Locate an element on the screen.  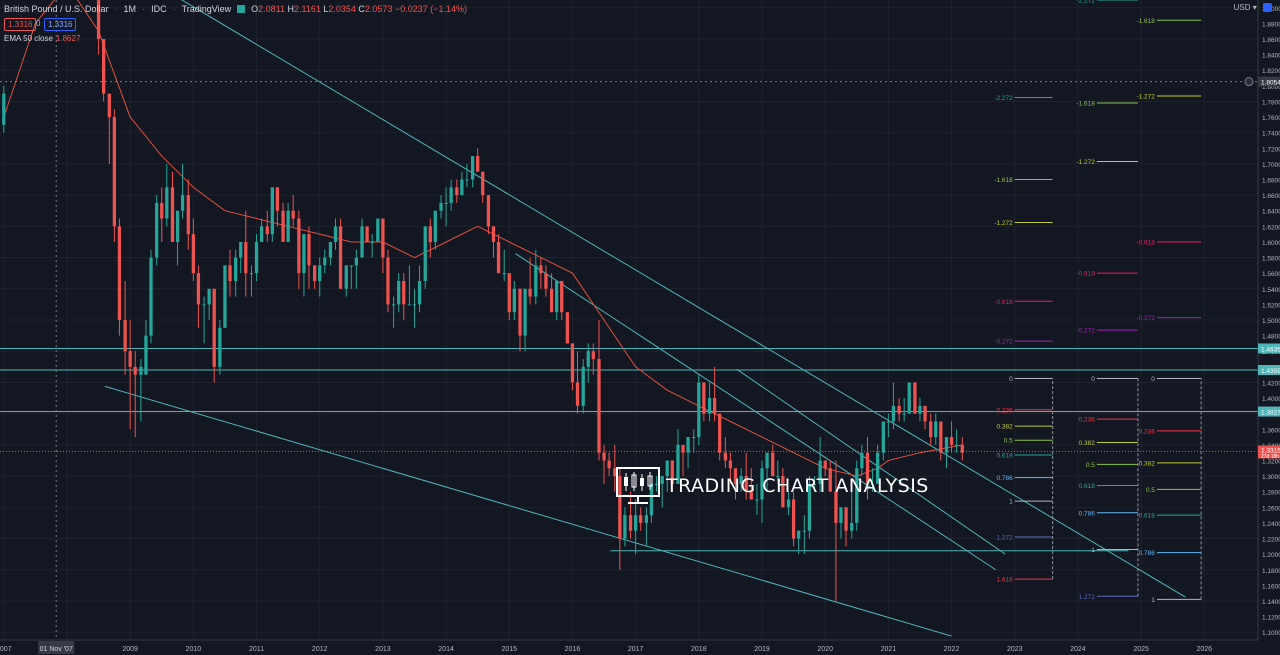
chevron-down-icon: ▾ is located at coordinates (1254, 7).